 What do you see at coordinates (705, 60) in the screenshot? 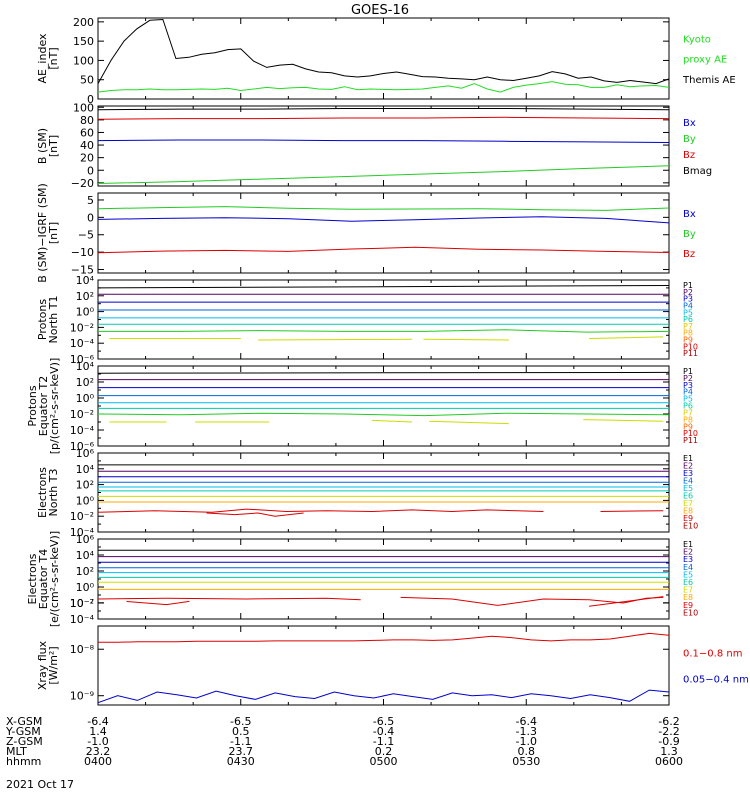
I see `legend-item: proxy AE` at bounding box center [705, 60].